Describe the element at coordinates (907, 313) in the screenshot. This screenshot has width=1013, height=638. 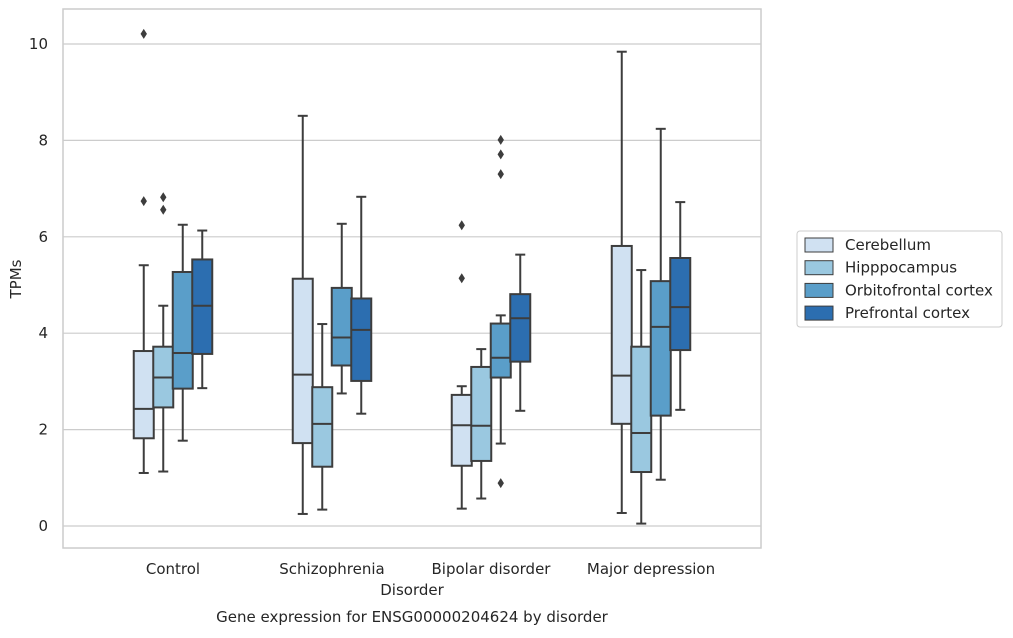
I see `legend-label: Prefrontal cortex` at that location.